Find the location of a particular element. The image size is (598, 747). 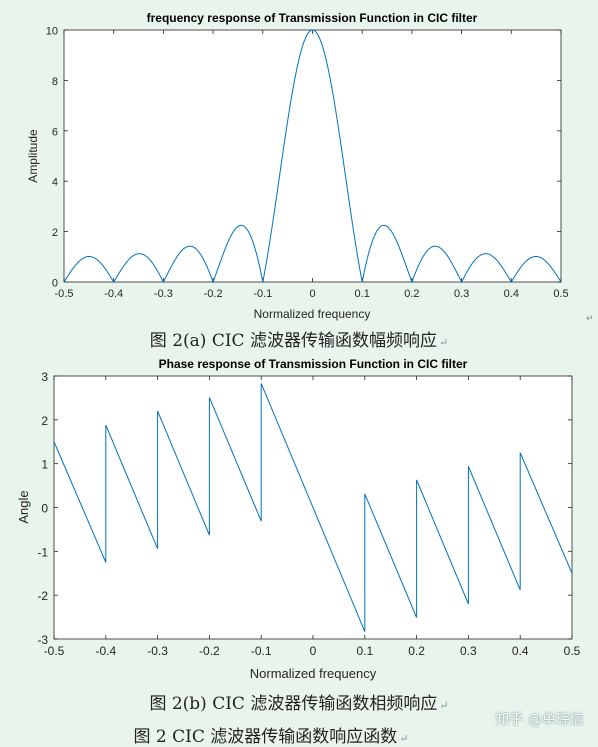

amplitude-y-tick-label: 4 is located at coordinates (55, 183).